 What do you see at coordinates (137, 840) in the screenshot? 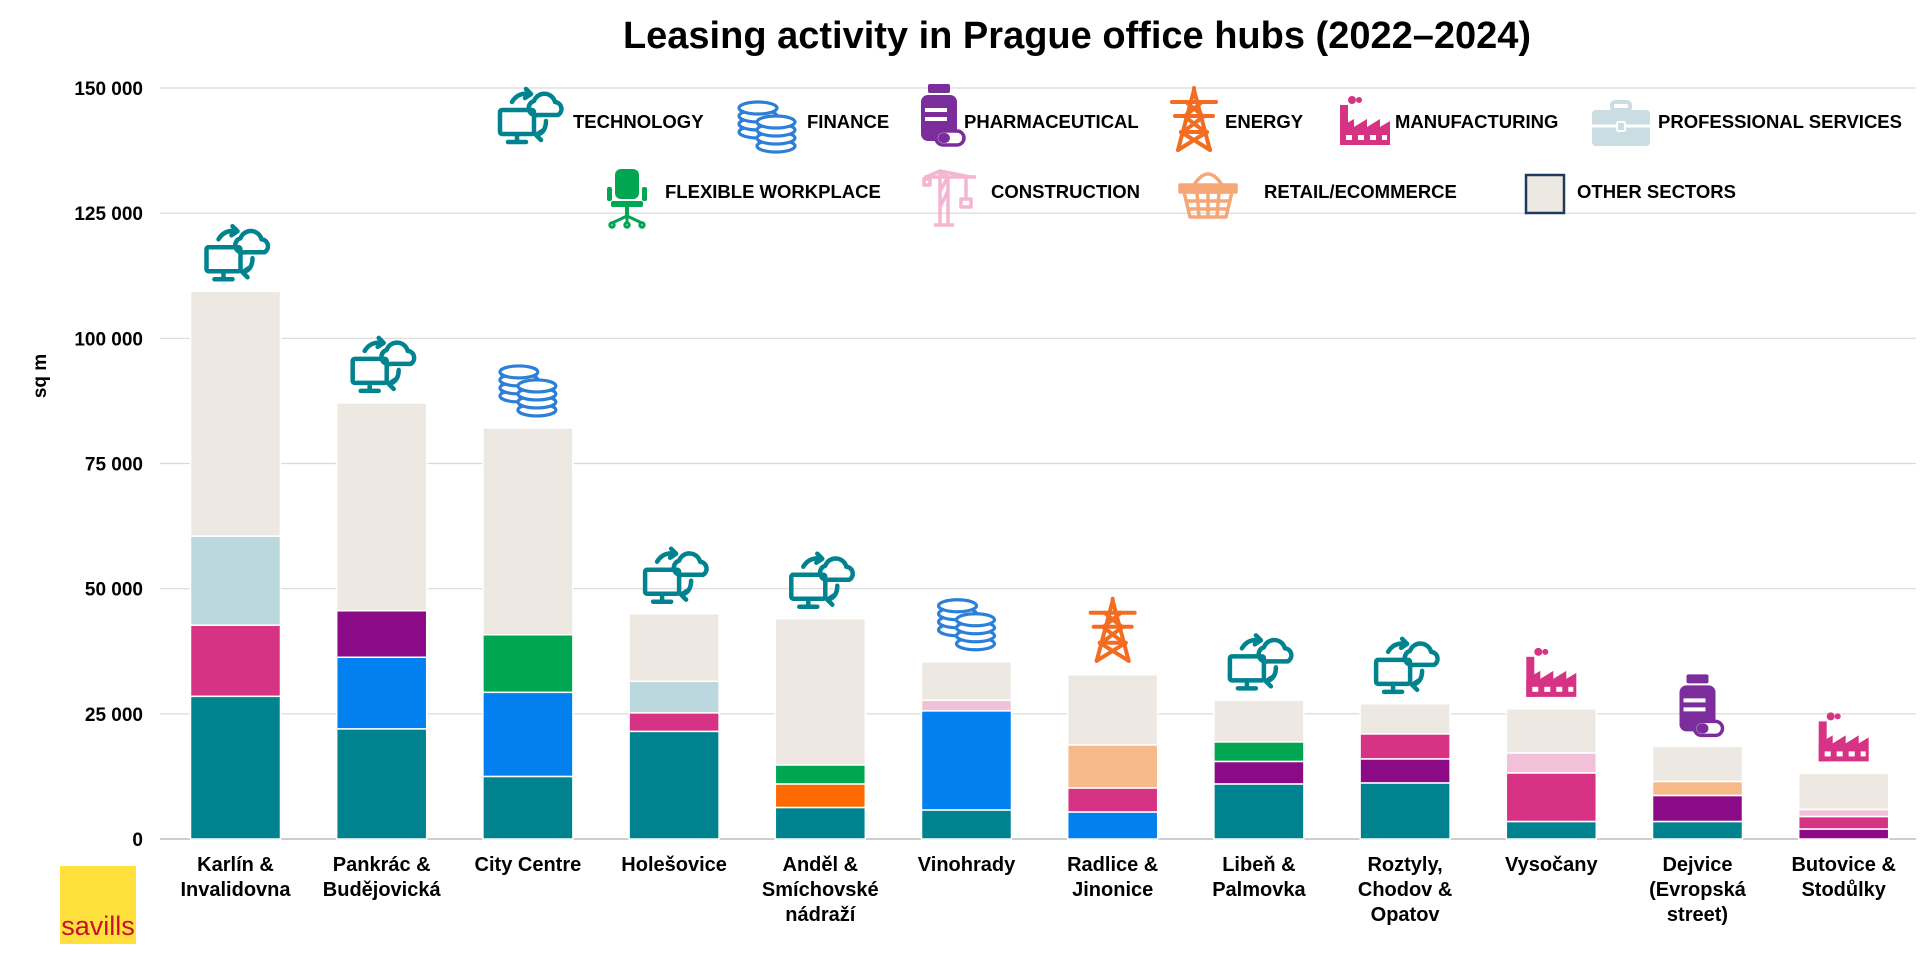
I see `y-tick-label: 0` at bounding box center [137, 840].